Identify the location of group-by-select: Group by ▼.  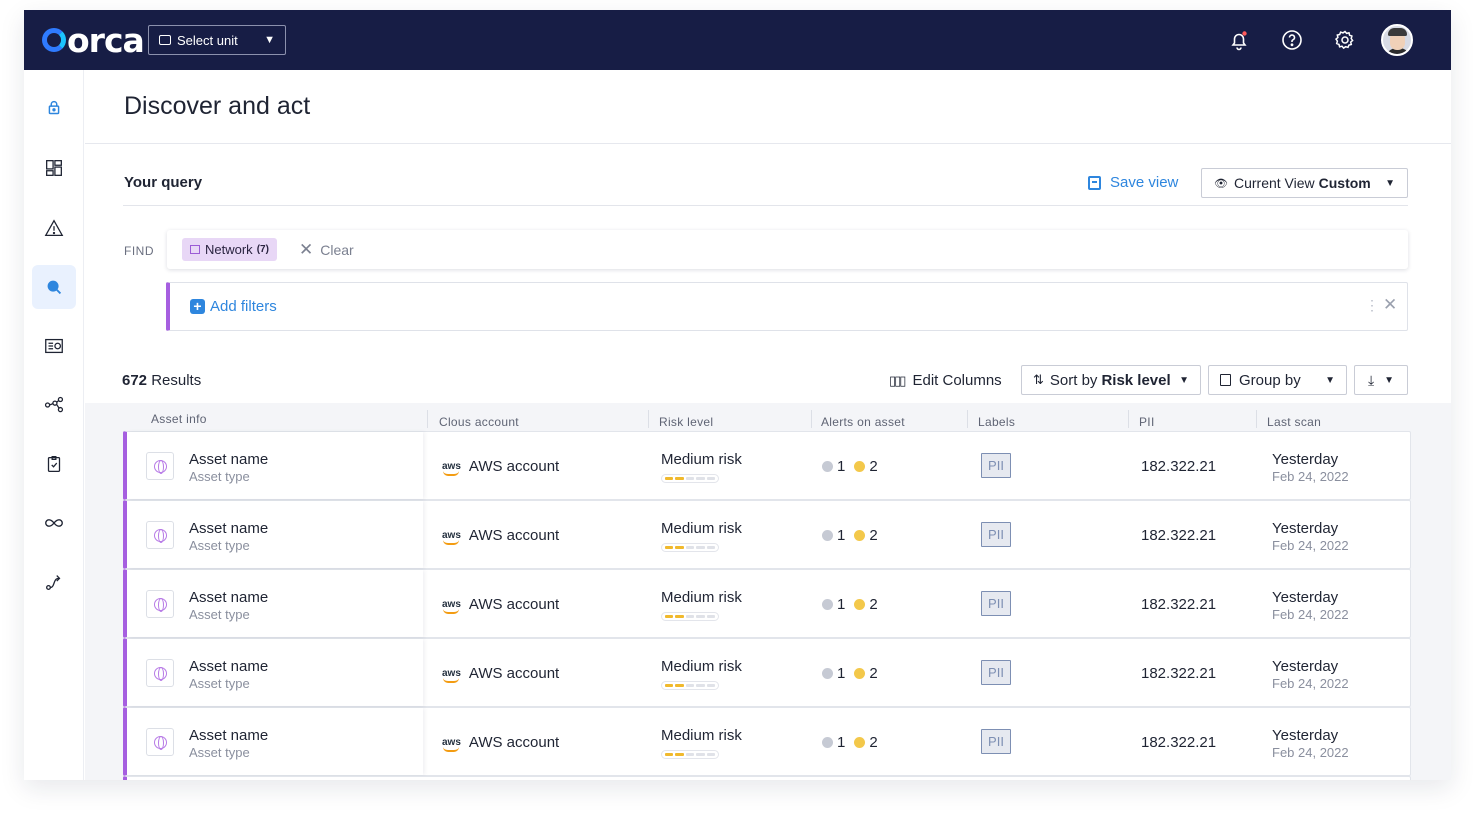
(1277, 380).